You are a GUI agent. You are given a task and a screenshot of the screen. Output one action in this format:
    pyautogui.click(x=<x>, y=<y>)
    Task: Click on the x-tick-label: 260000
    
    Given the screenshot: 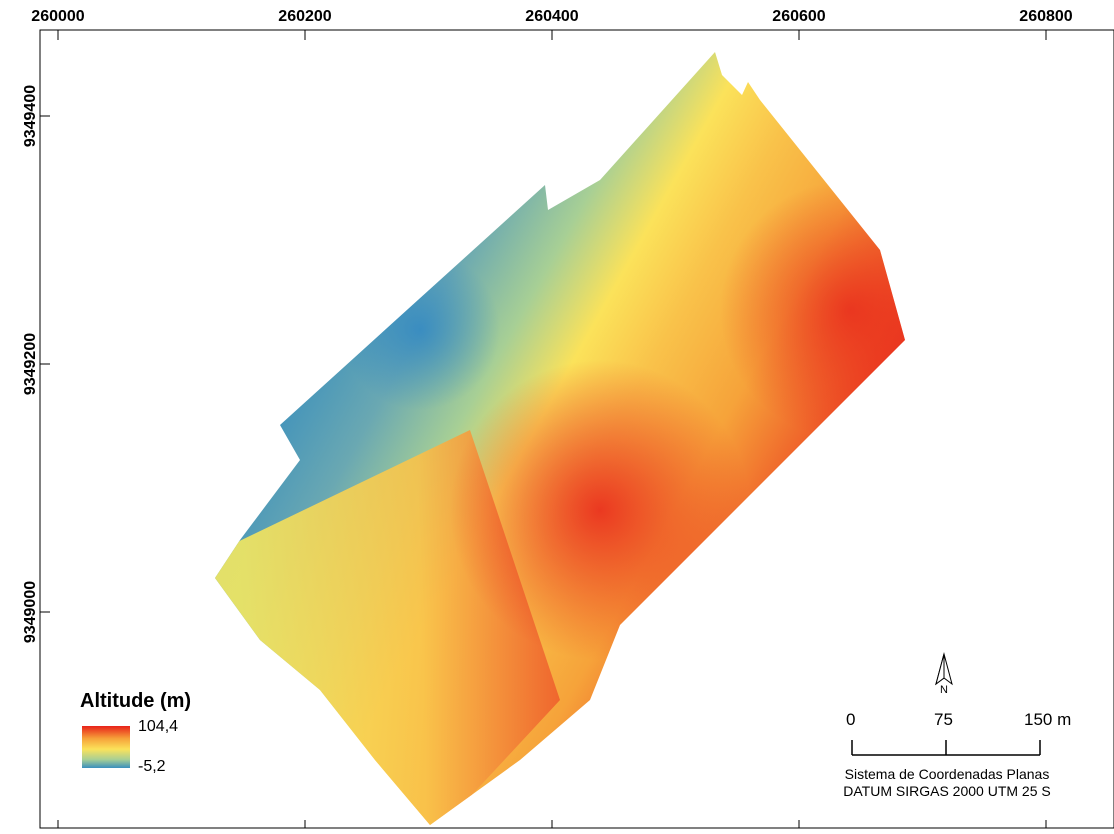 What is the action you would take?
    pyautogui.click(x=58, y=16)
    